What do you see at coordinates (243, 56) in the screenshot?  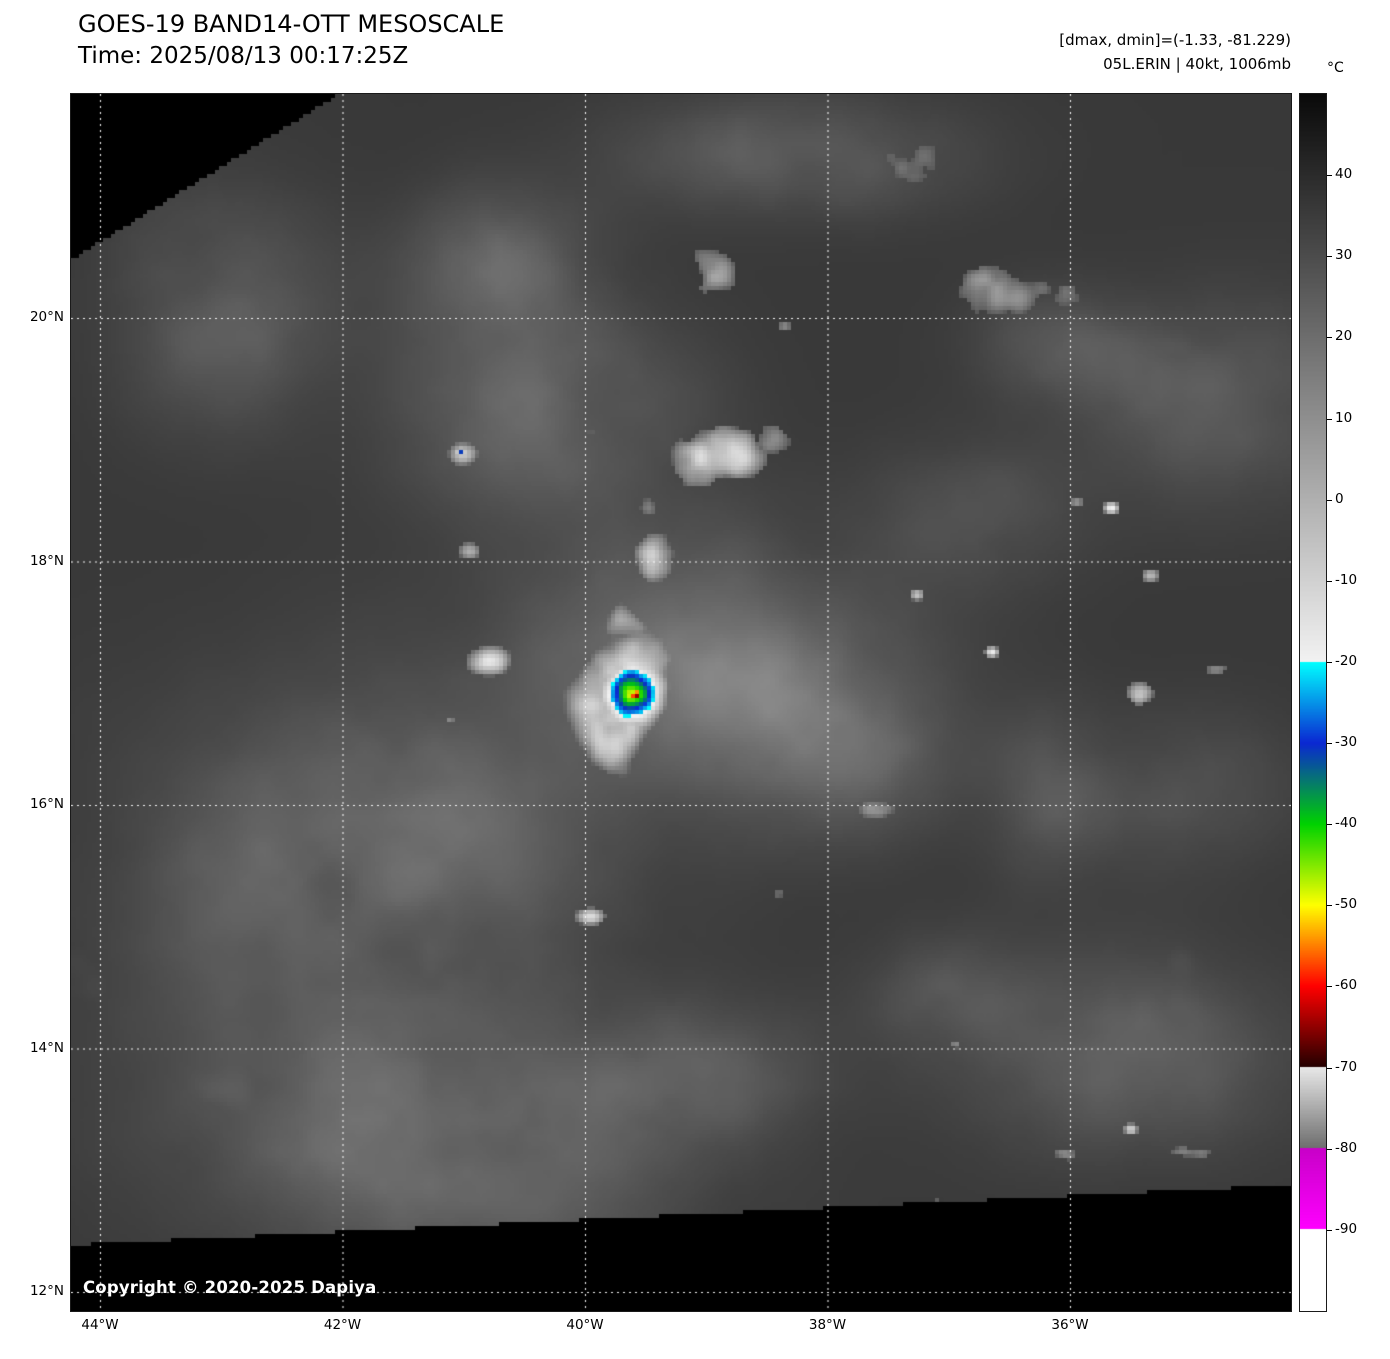 I see `timestamp: Time: 2025/08/13 00:17:25Z` at bounding box center [243, 56].